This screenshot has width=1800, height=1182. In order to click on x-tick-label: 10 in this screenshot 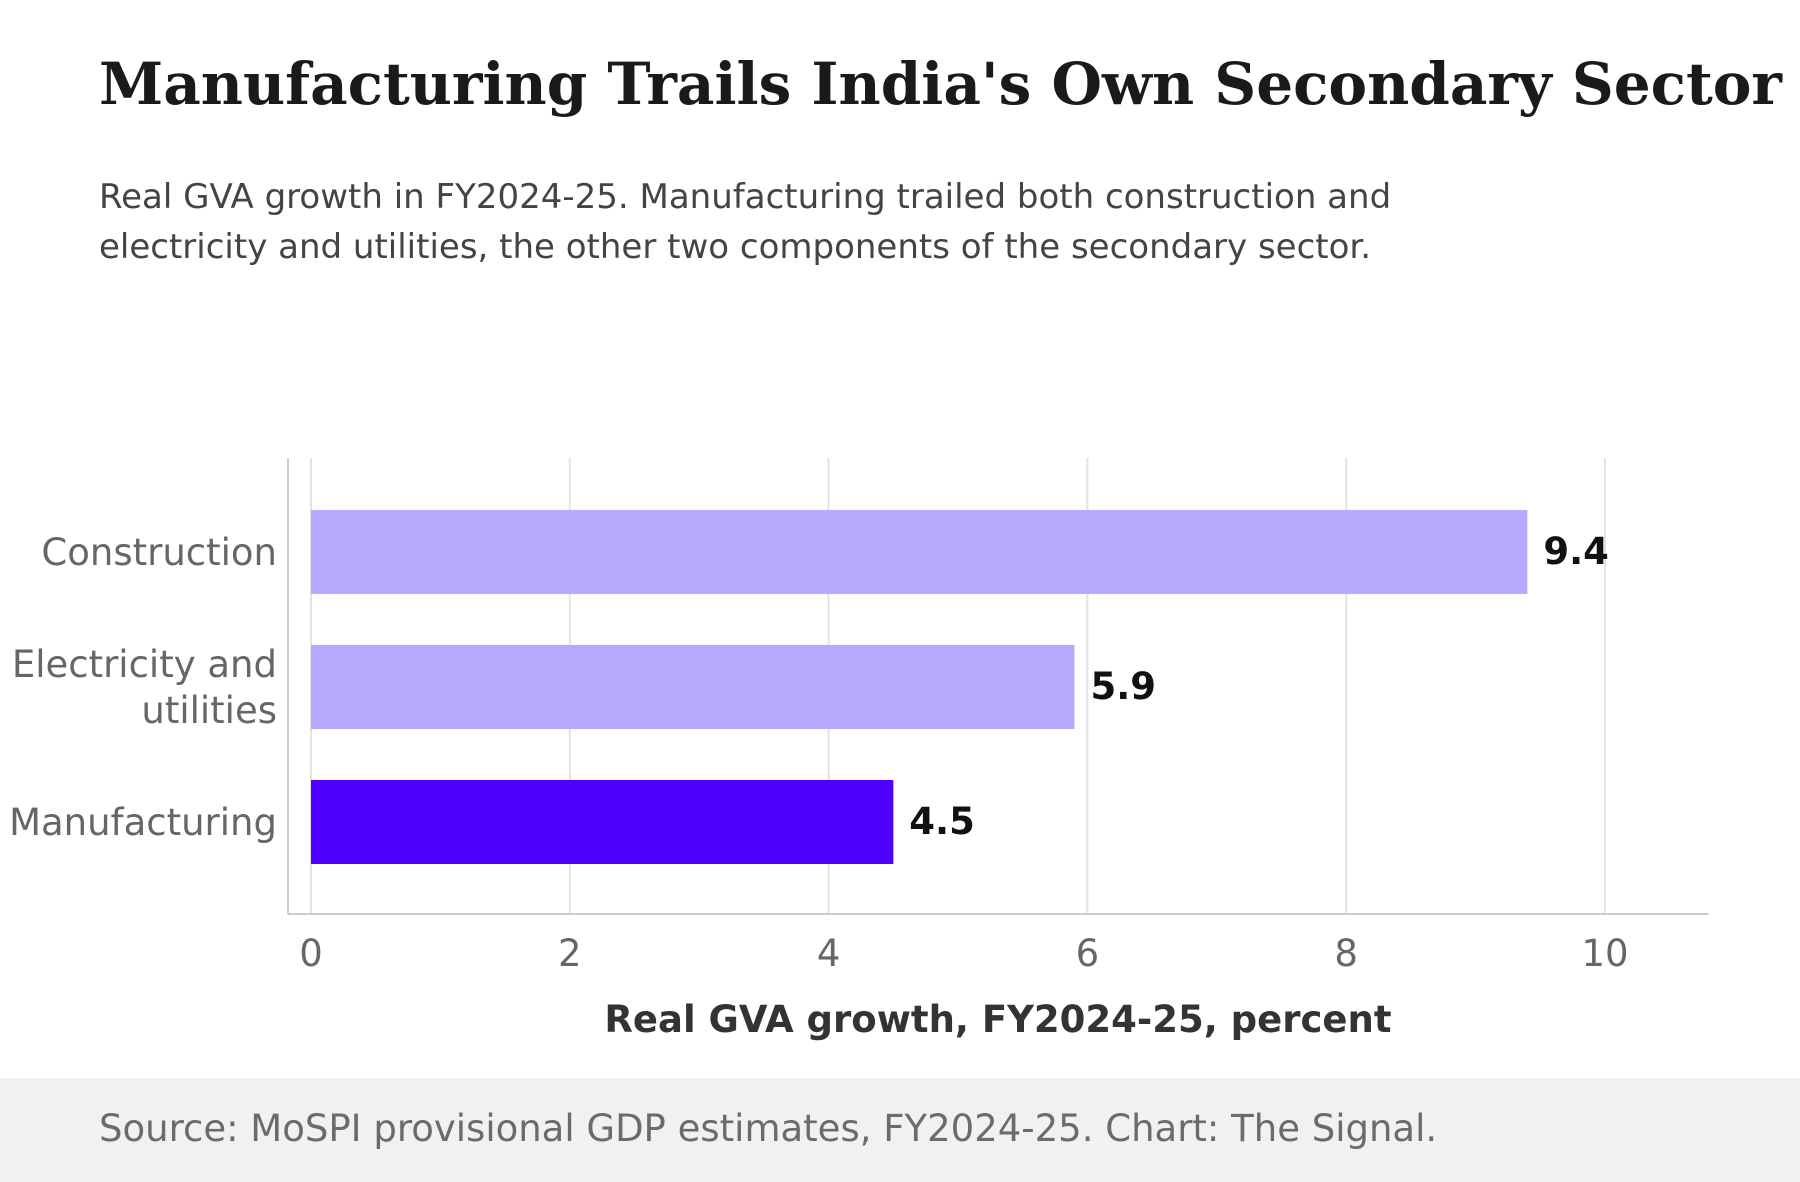, I will do `click(1604, 953)`.